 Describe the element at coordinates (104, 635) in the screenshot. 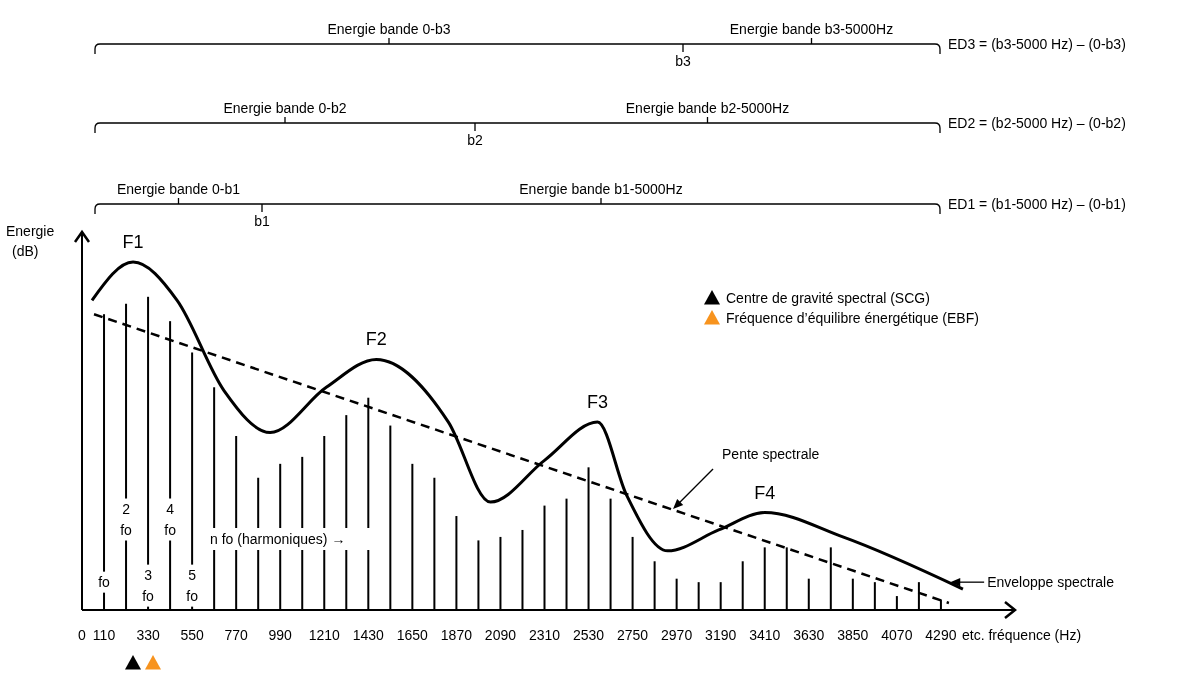

I see `x-tick-label: 110` at that location.